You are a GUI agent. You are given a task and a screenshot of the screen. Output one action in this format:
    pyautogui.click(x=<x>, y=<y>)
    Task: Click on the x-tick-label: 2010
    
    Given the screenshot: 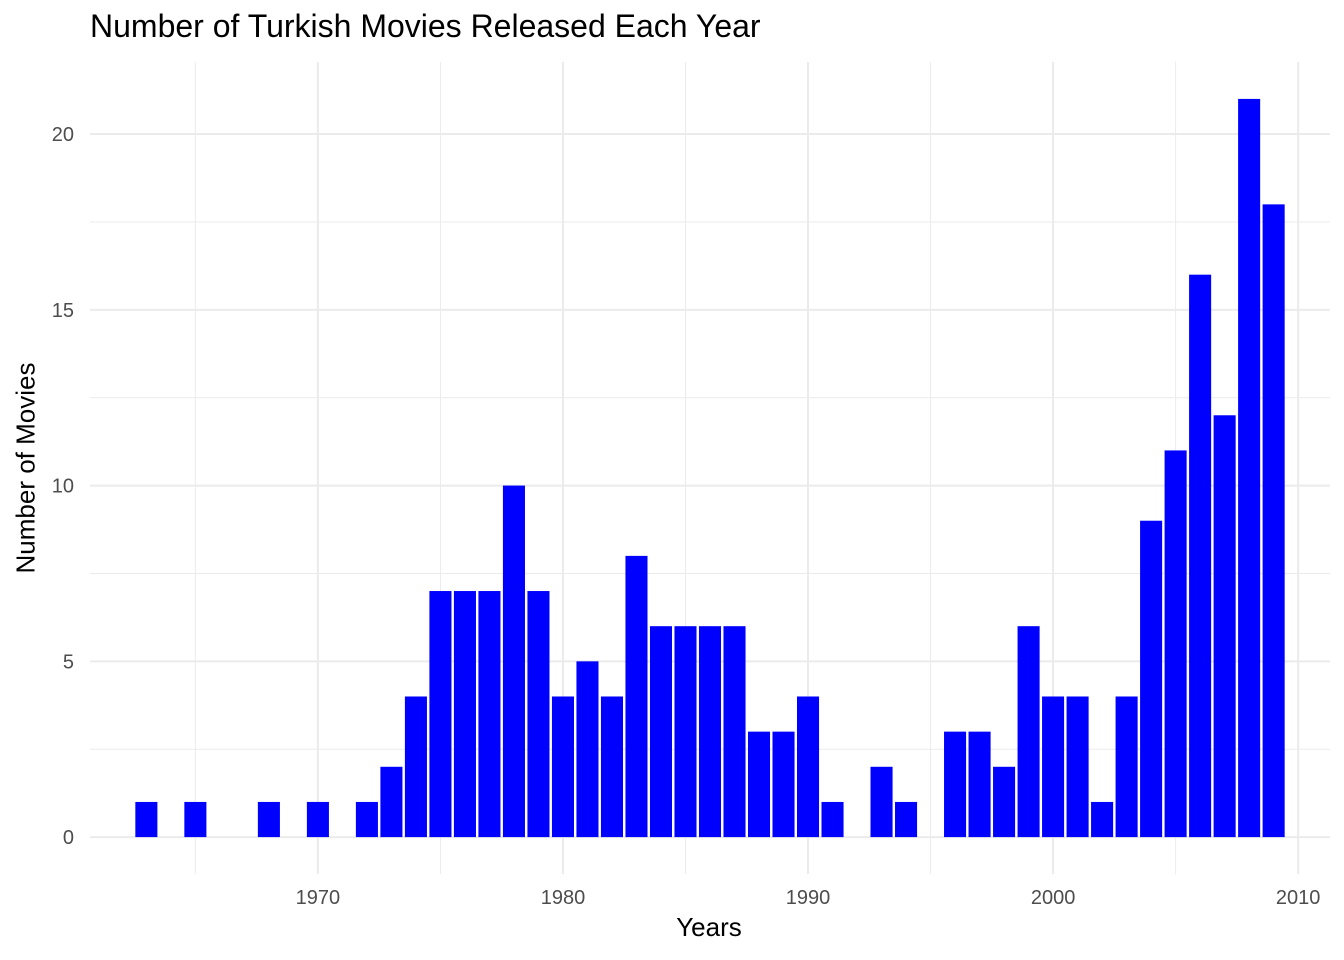 What is the action you would take?
    pyautogui.click(x=1298, y=898)
    